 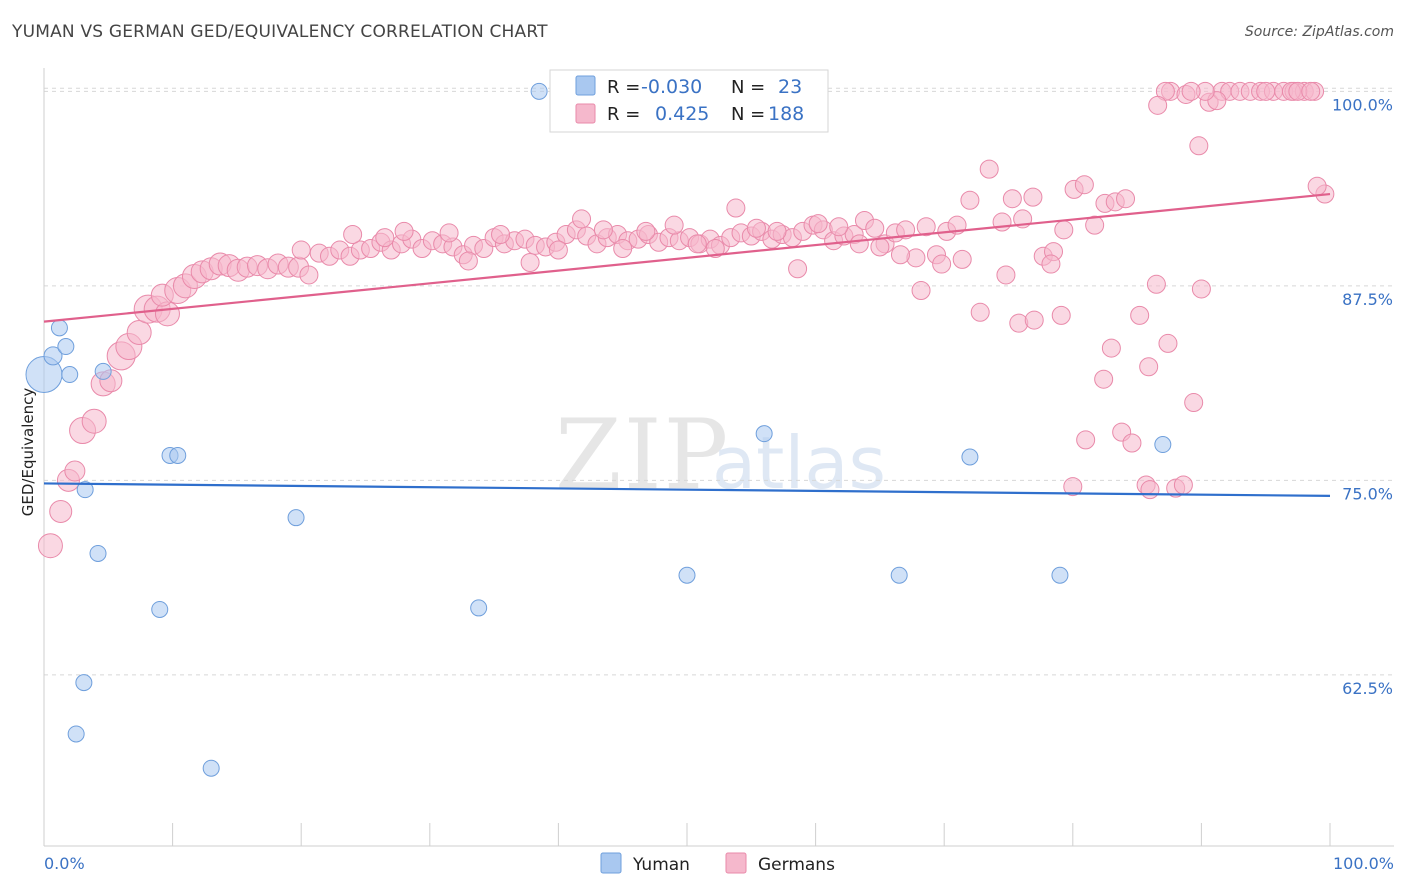 What do you see at coordinates (796, 865) in the screenshot?
I see `bottom-legend-german-label: Germans` at bounding box center [796, 865].